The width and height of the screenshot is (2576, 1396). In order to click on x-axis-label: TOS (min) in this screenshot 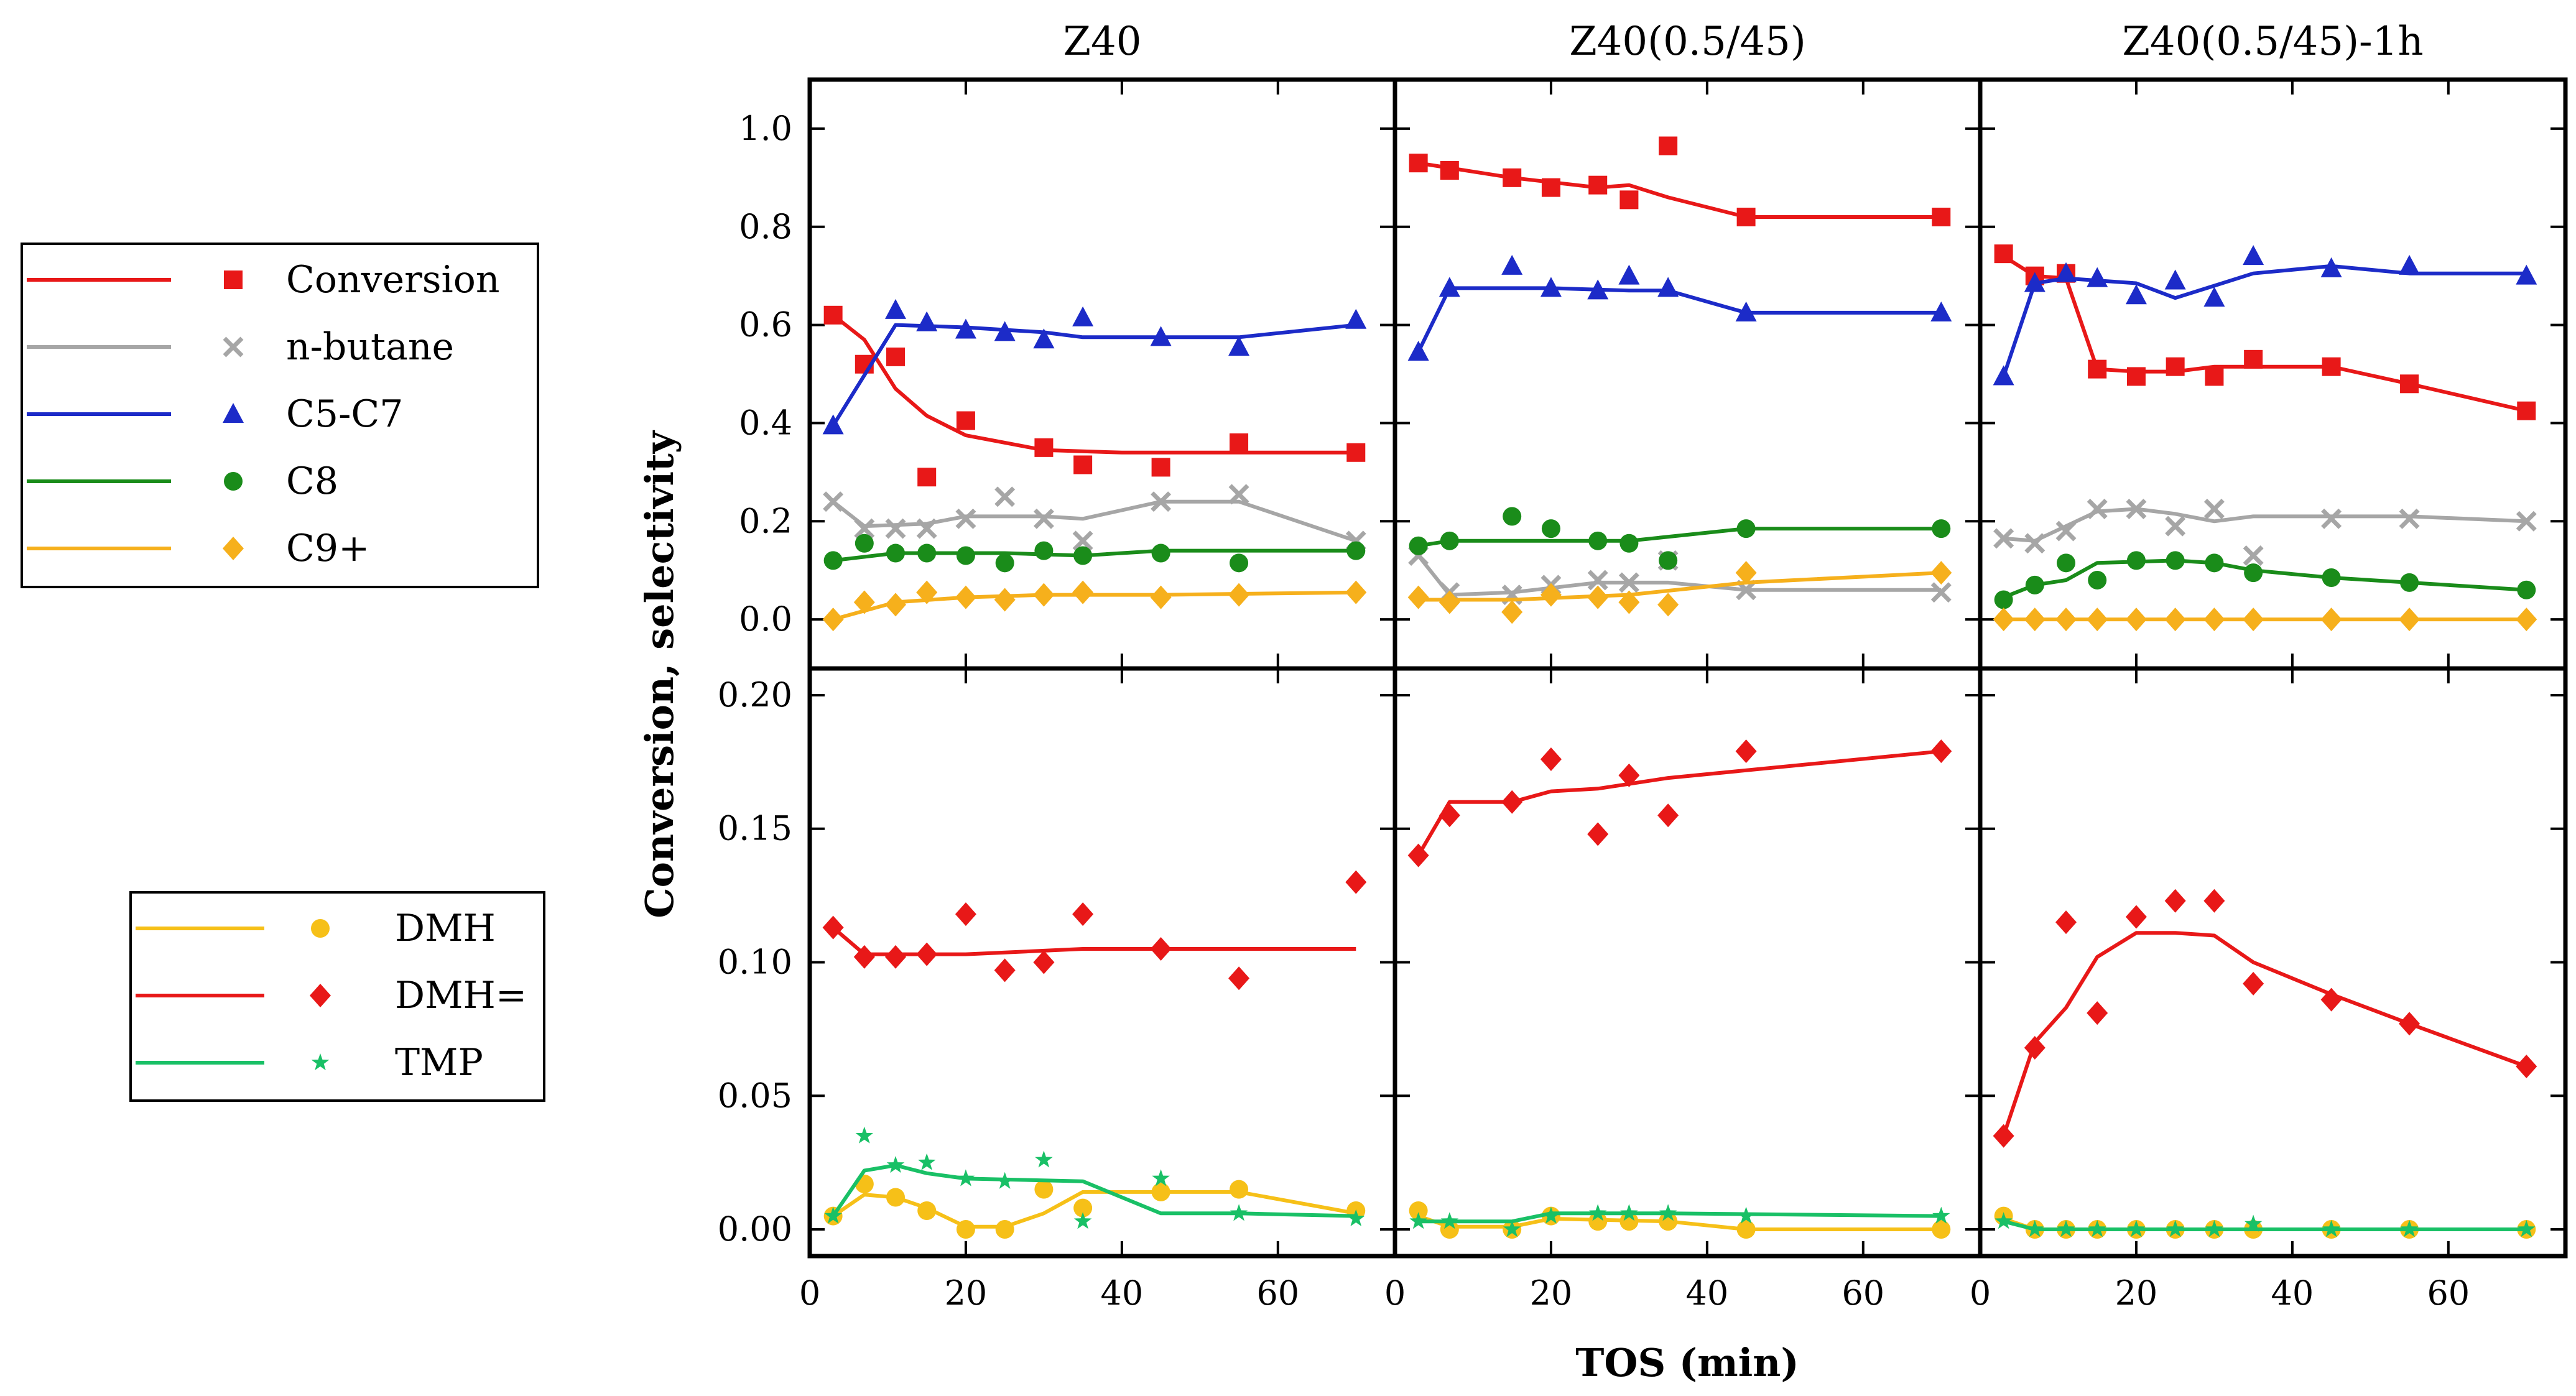, I will do `click(1687, 1362)`.